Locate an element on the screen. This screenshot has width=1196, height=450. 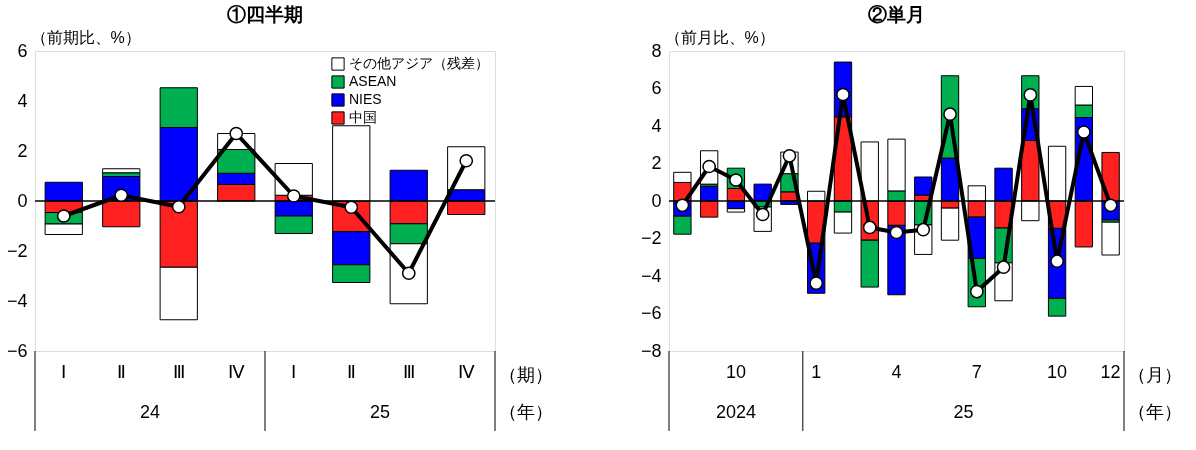
legend-label: NIES is located at coordinates (365, 99).